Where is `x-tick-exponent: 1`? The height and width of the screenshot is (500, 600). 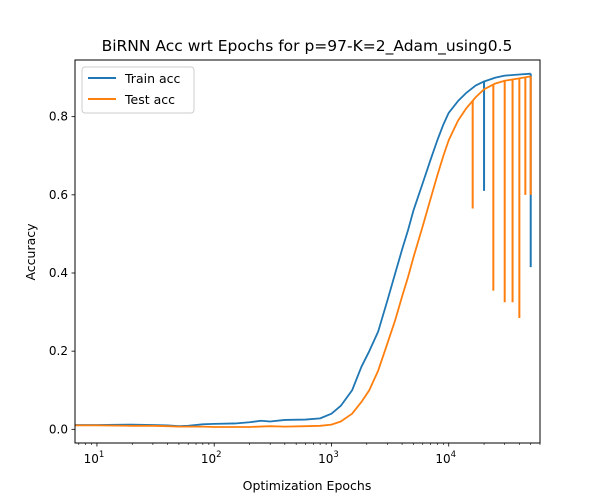
x-tick-exponent: 1 is located at coordinates (101, 455).